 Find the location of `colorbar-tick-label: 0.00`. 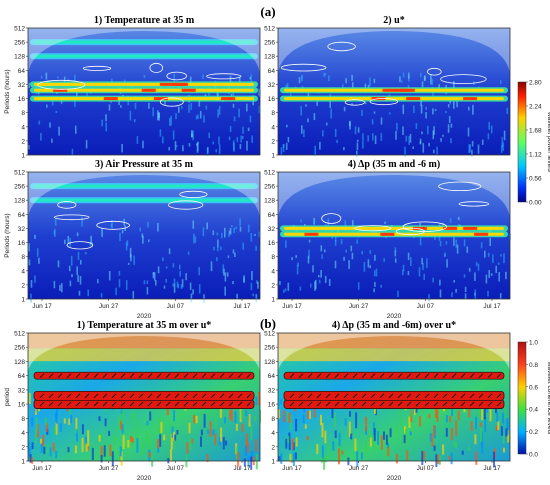

colorbar-tick-label: 0.00 is located at coordinates (535, 203).